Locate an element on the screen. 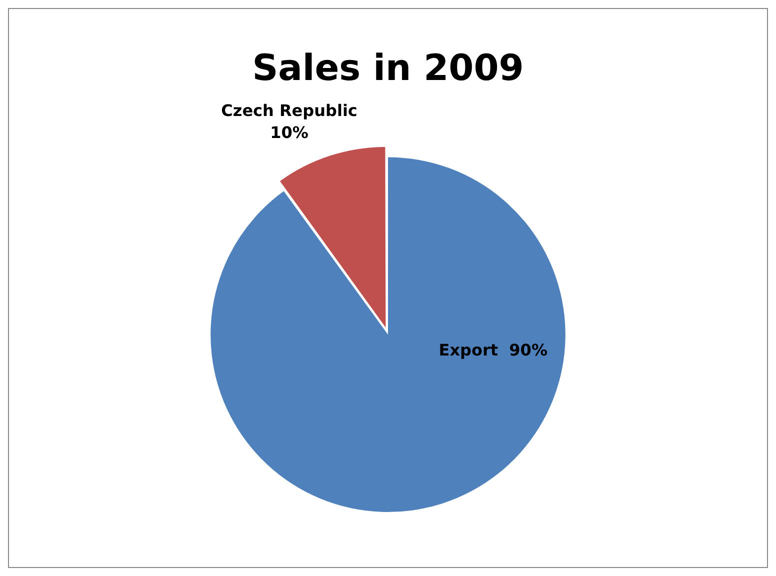 The width and height of the screenshot is (776, 576). slice-label: Czech Republic is located at coordinates (289, 110).